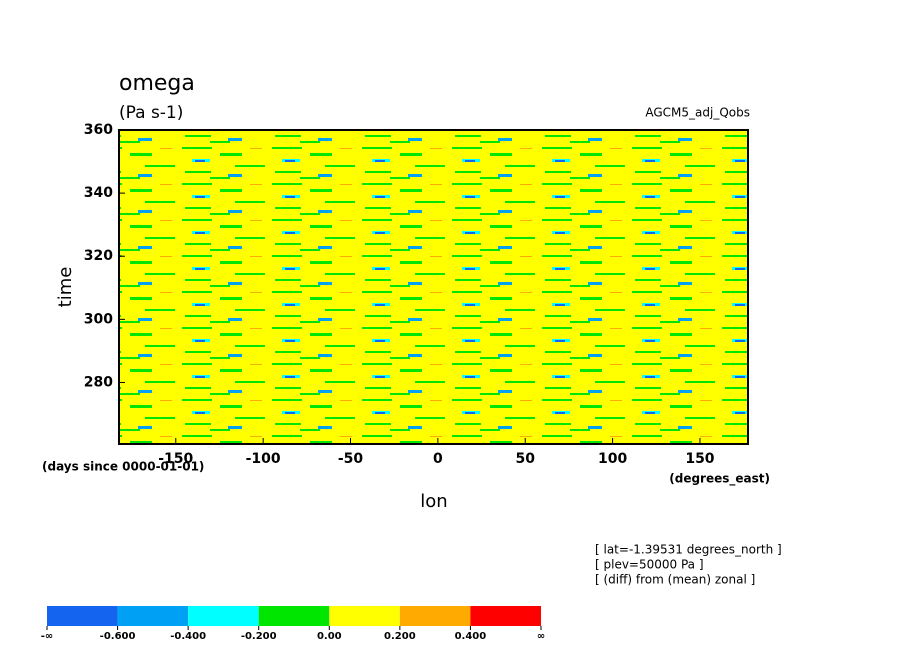 The height and width of the screenshot is (654, 904). Describe the element at coordinates (123, 467) in the screenshot. I see `y-units: (days since 0000-01-01)` at that location.